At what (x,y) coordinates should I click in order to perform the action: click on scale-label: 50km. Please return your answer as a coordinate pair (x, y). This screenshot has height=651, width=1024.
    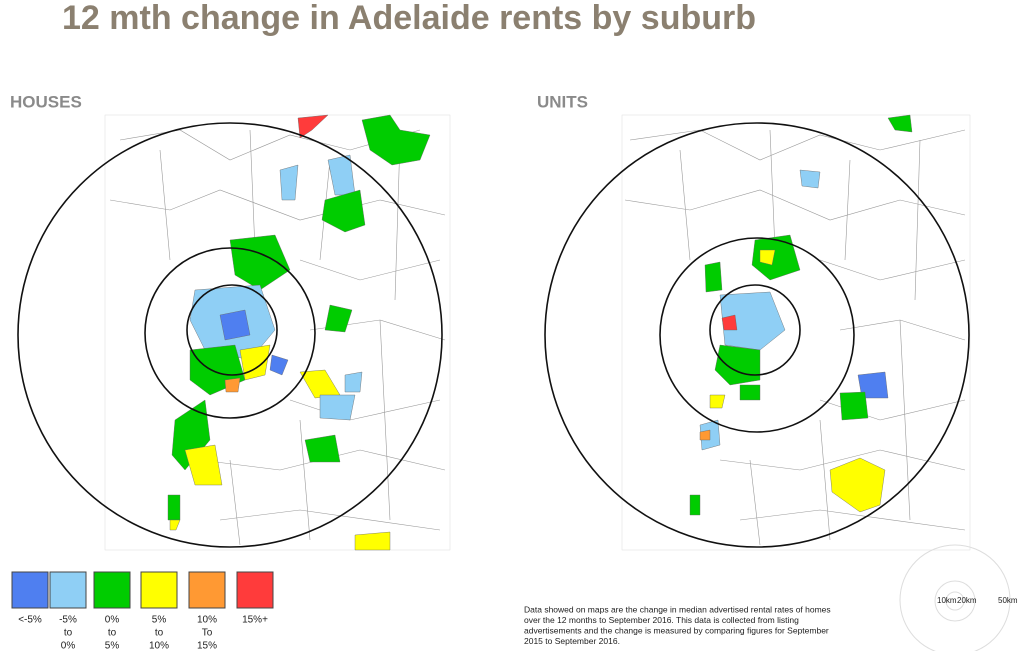
    Looking at the image, I should click on (1008, 600).